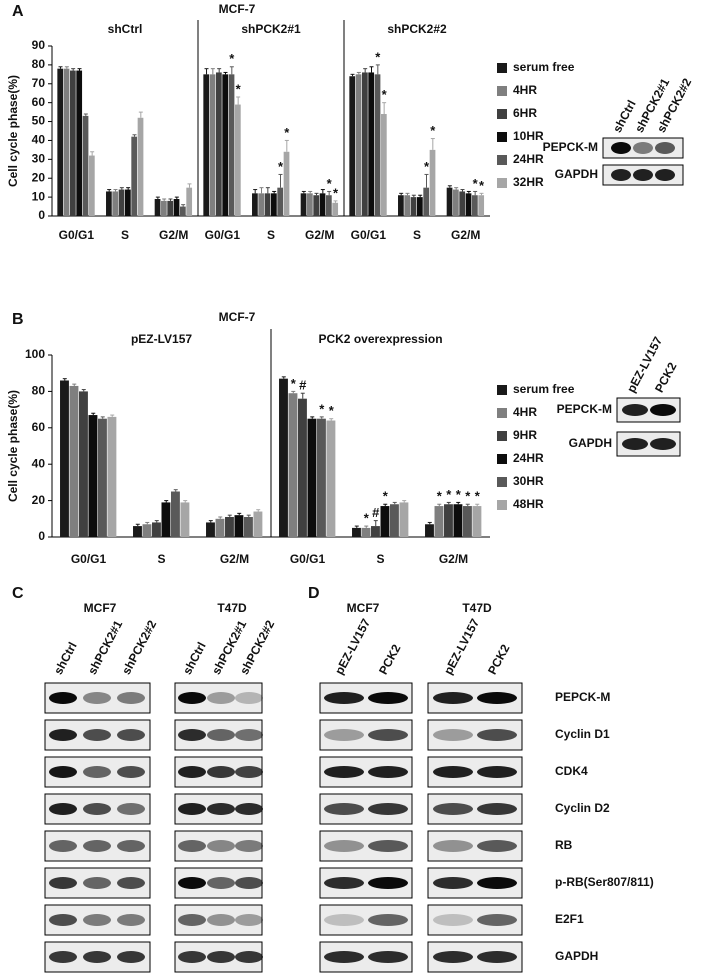 The height and width of the screenshot is (973, 709). What do you see at coordinates (39, 196) in the screenshot?
I see `y-tick-label: 10` at bounding box center [39, 196].